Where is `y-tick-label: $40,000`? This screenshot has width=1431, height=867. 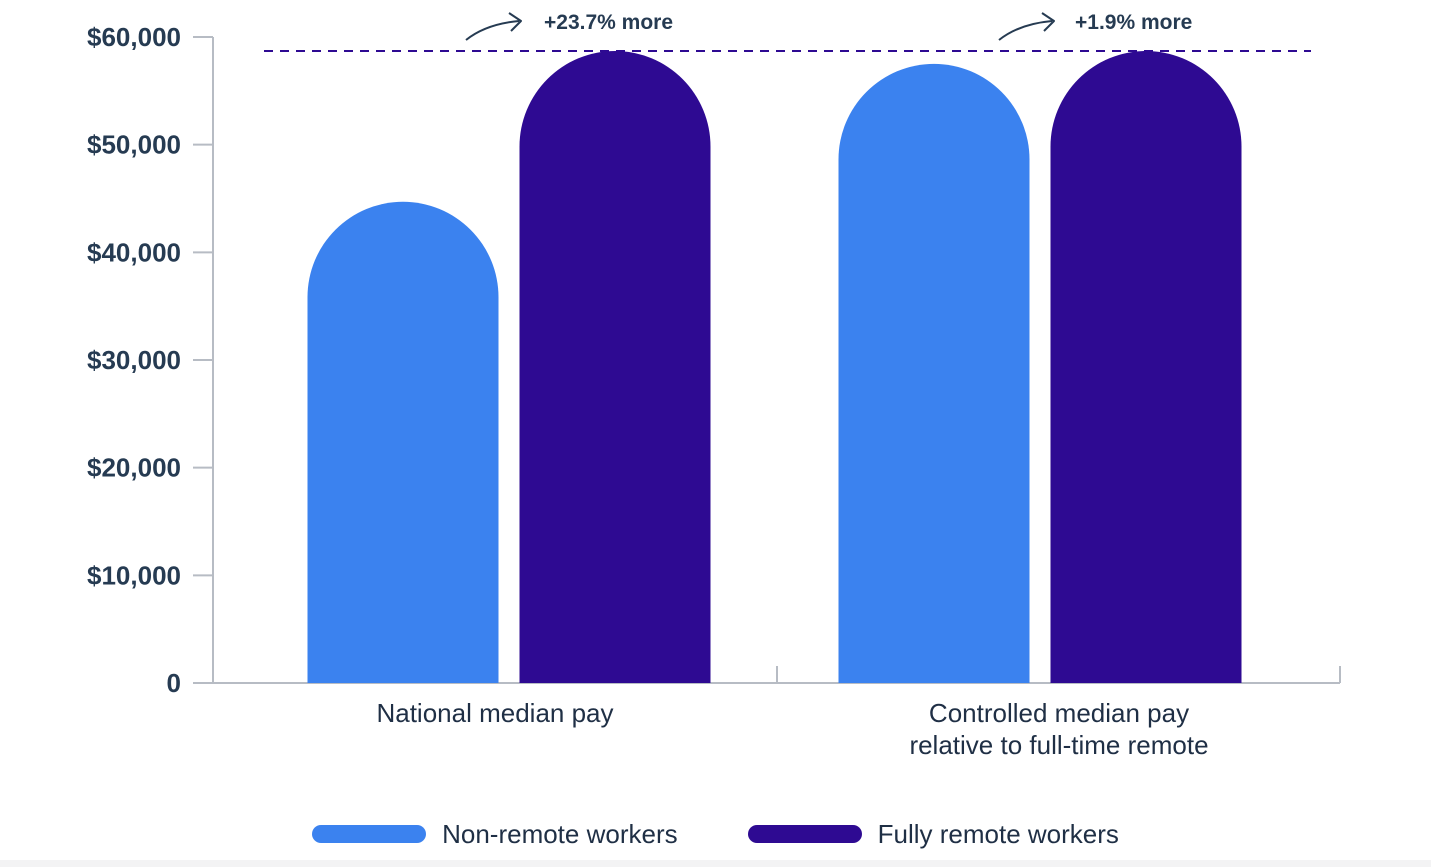 y-tick-label: $40,000 is located at coordinates (134, 252).